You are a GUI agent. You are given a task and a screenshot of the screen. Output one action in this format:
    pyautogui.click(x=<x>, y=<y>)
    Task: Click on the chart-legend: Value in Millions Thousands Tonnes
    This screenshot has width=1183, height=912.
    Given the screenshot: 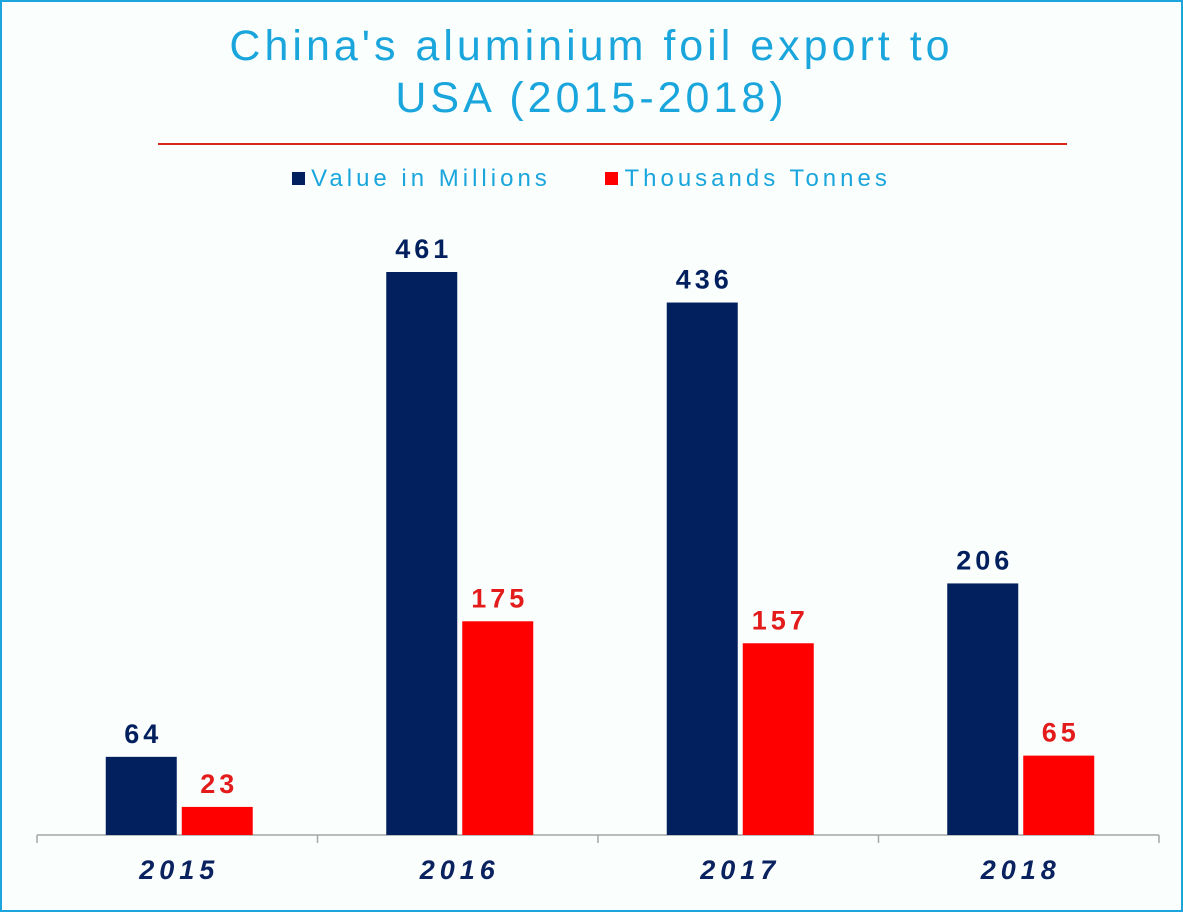 What is the action you would take?
    pyautogui.click(x=591, y=179)
    